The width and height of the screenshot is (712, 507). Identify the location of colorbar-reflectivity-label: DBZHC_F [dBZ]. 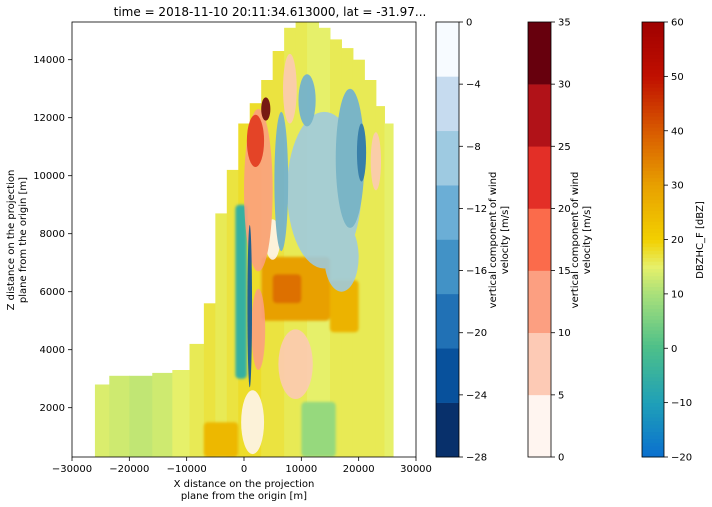
(700, 240).